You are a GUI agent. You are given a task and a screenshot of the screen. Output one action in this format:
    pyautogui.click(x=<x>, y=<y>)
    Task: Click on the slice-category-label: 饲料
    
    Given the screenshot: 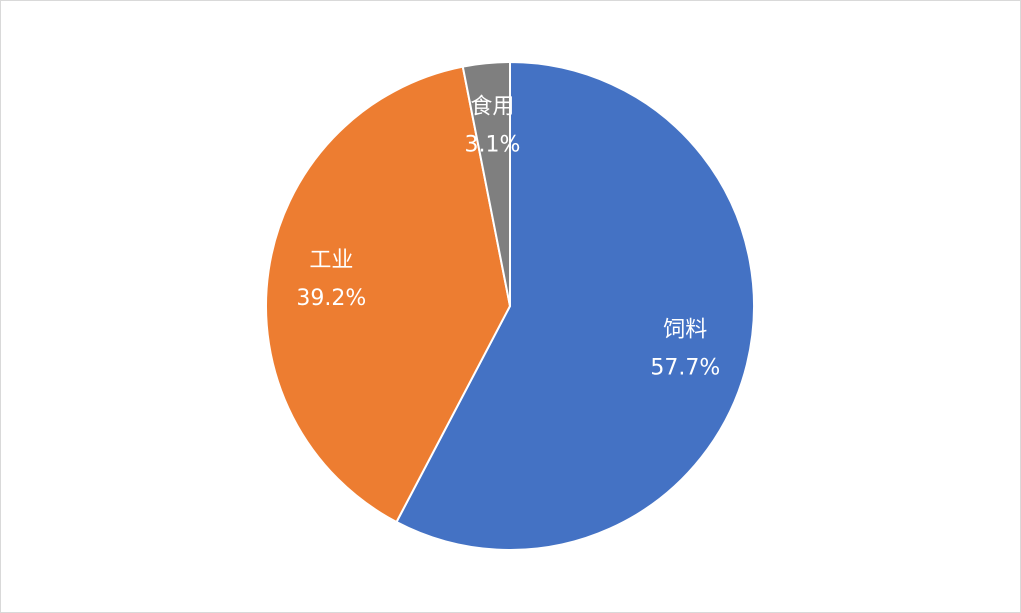 What is the action you would take?
    pyautogui.click(x=685, y=329)
    